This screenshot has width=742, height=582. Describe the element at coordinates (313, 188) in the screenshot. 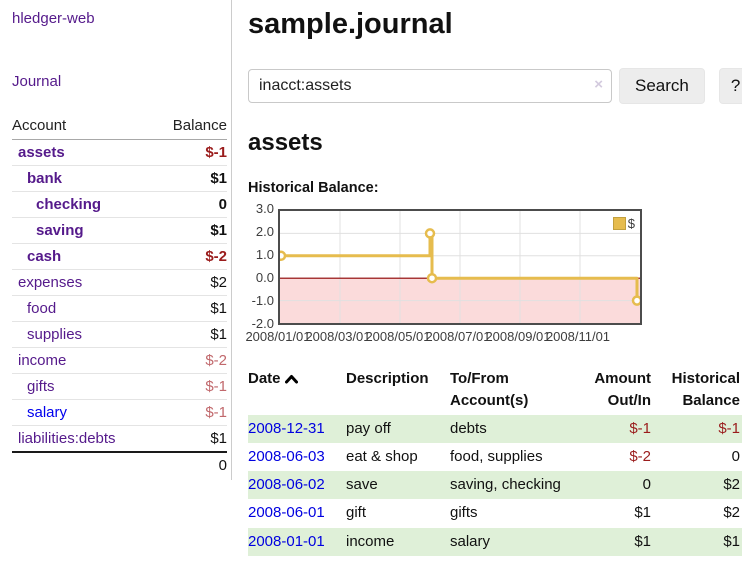

I see `chart-title: Historical Balance:` at that location.